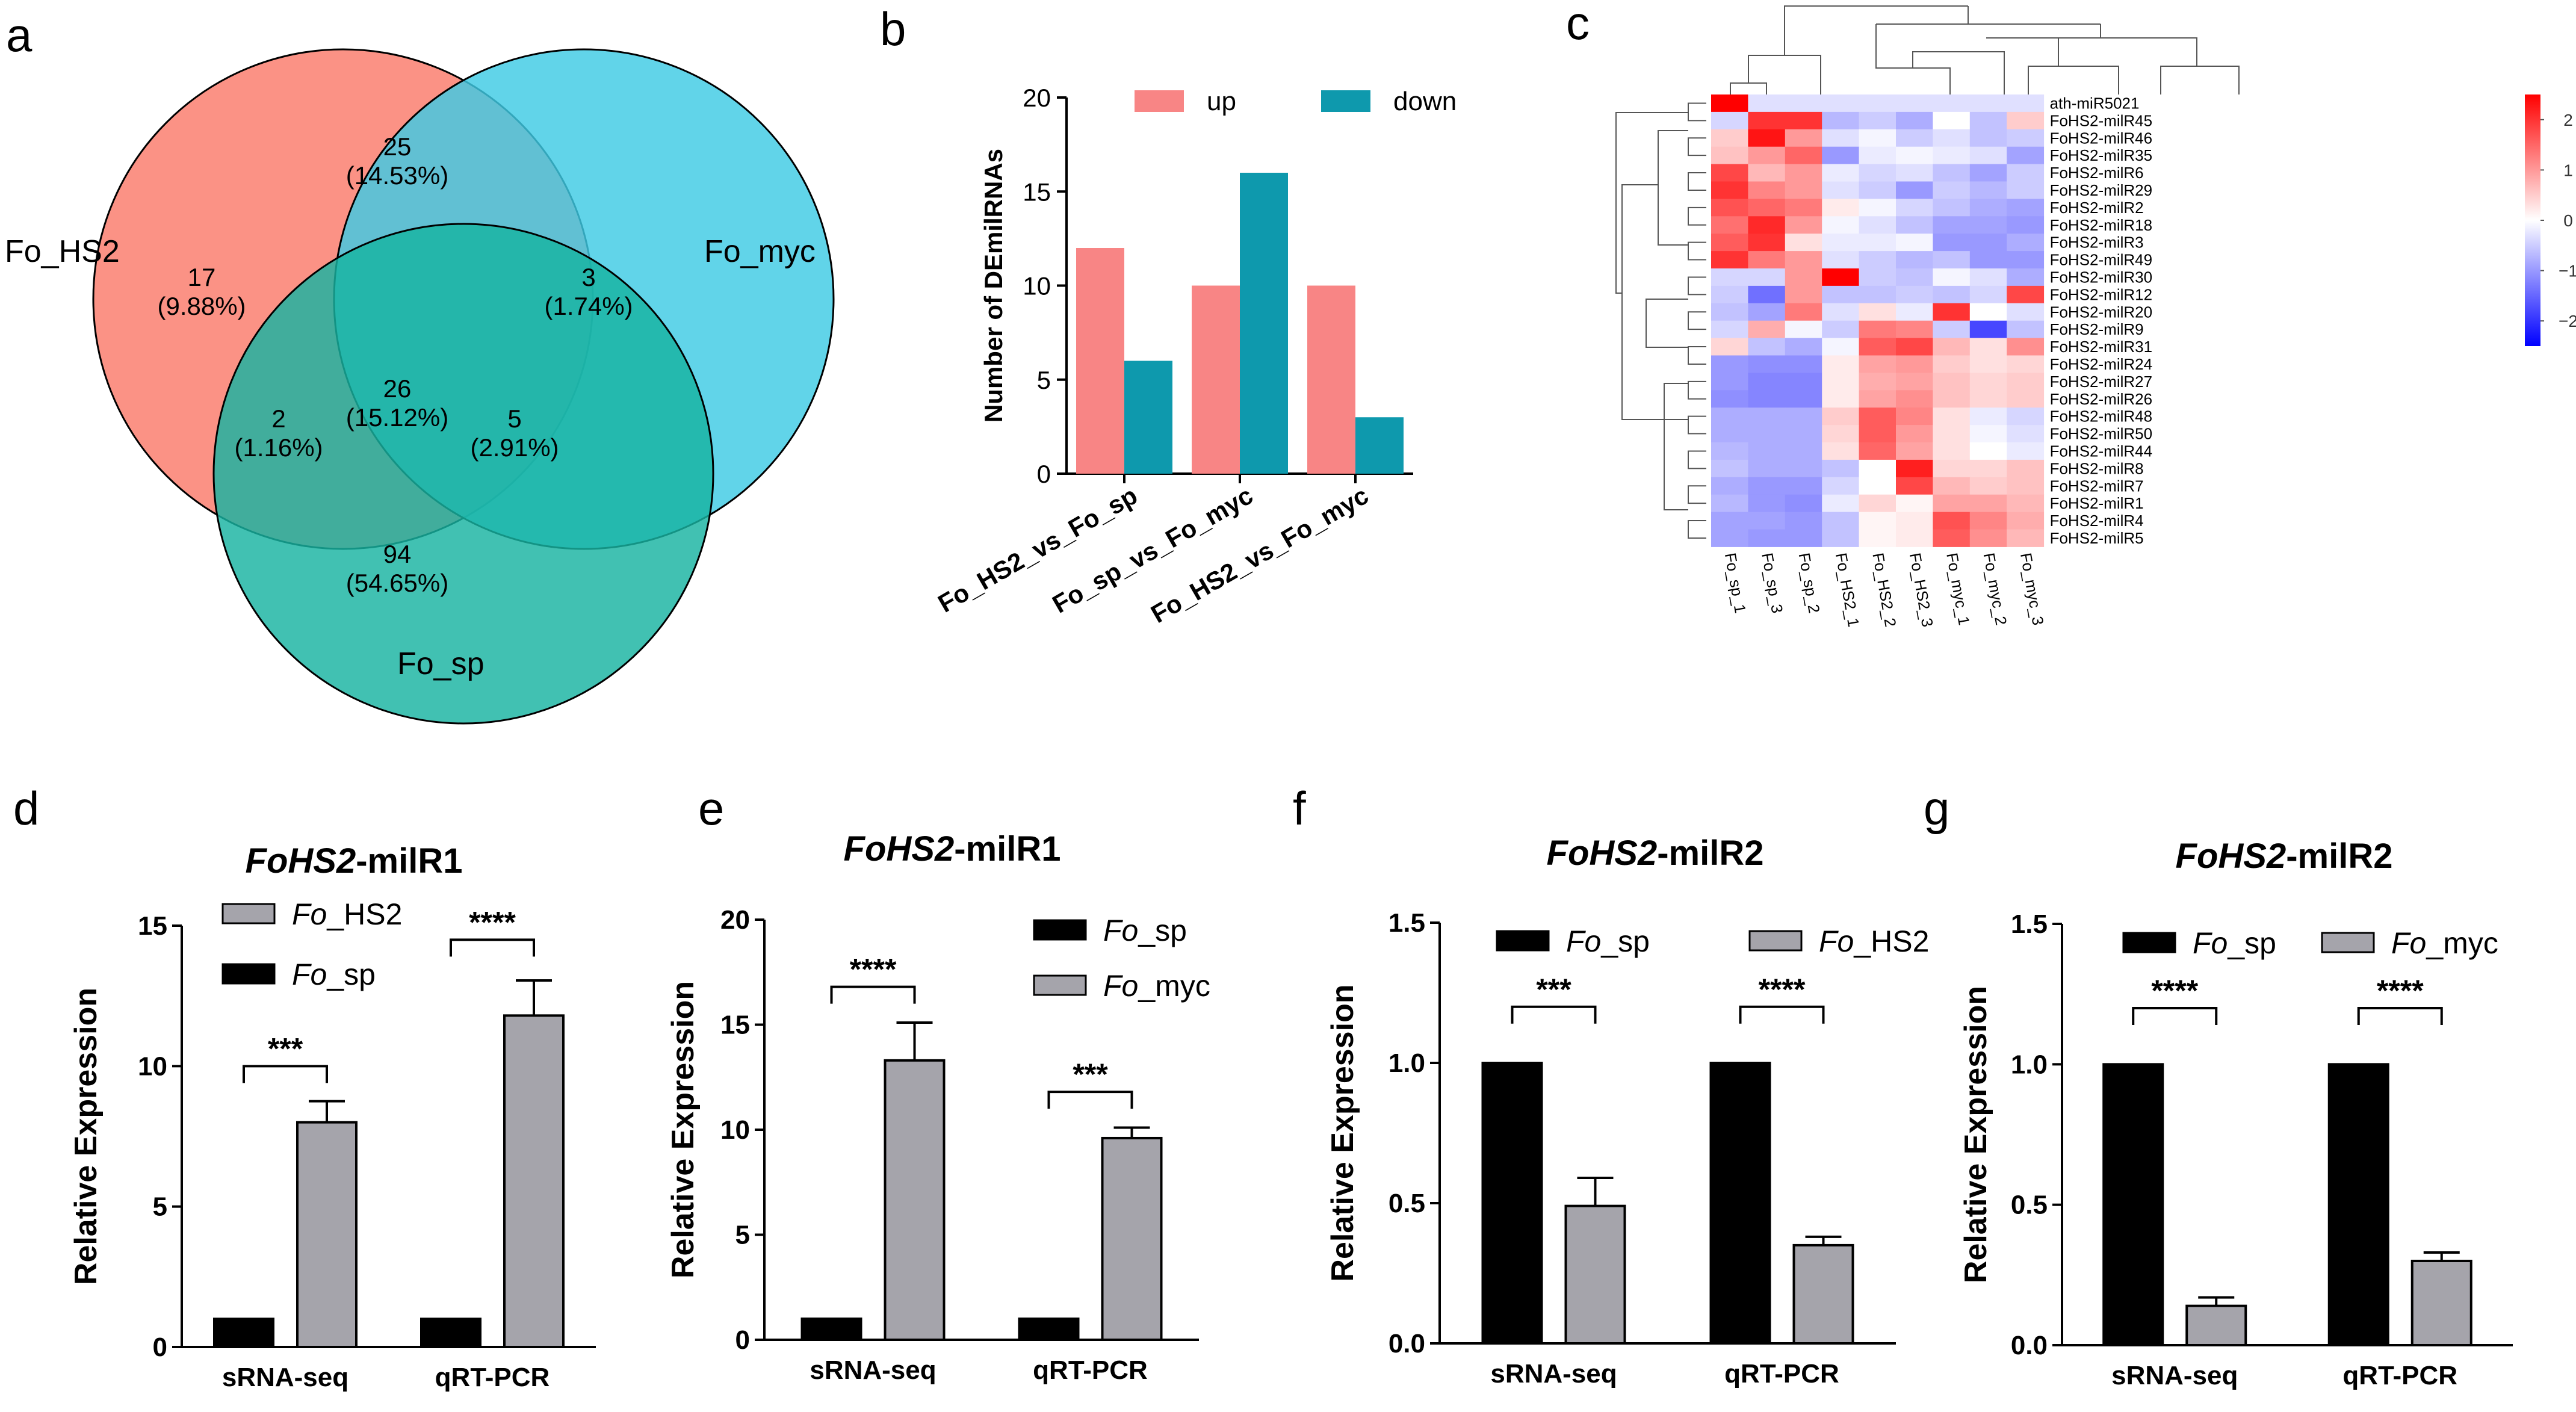 The height and width of the screenshot is (1412, 2576). Describe the element at coordinates (1044, 380) in the screenshot. I see `y-tick-label: 5` at that location.